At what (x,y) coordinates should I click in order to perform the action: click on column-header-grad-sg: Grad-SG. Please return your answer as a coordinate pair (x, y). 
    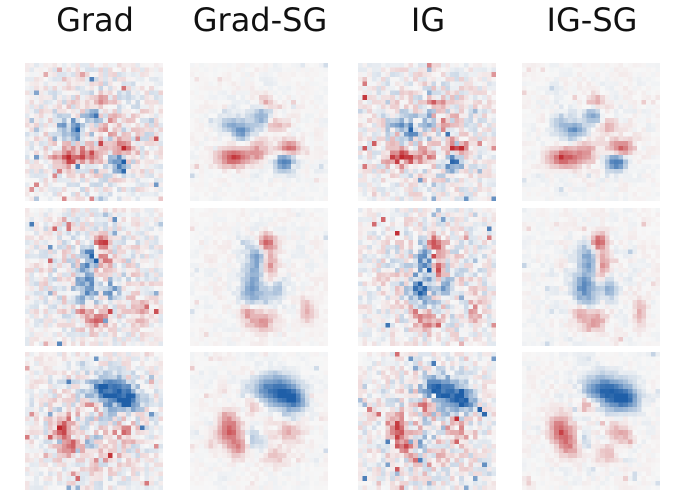
    Looking at the image, I should click on (260, 20).